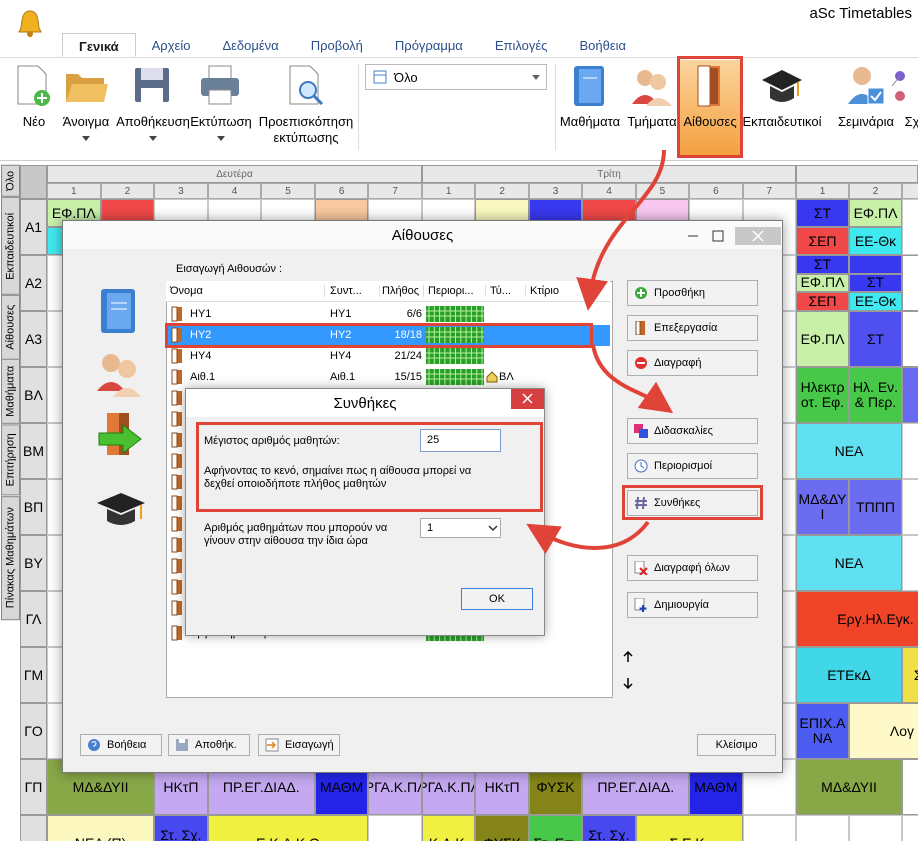  What do you see at coordinates (910, 675) in the screenshot?
I see `lesson-card: Στ ρ.` at bounding box center [910, 675].